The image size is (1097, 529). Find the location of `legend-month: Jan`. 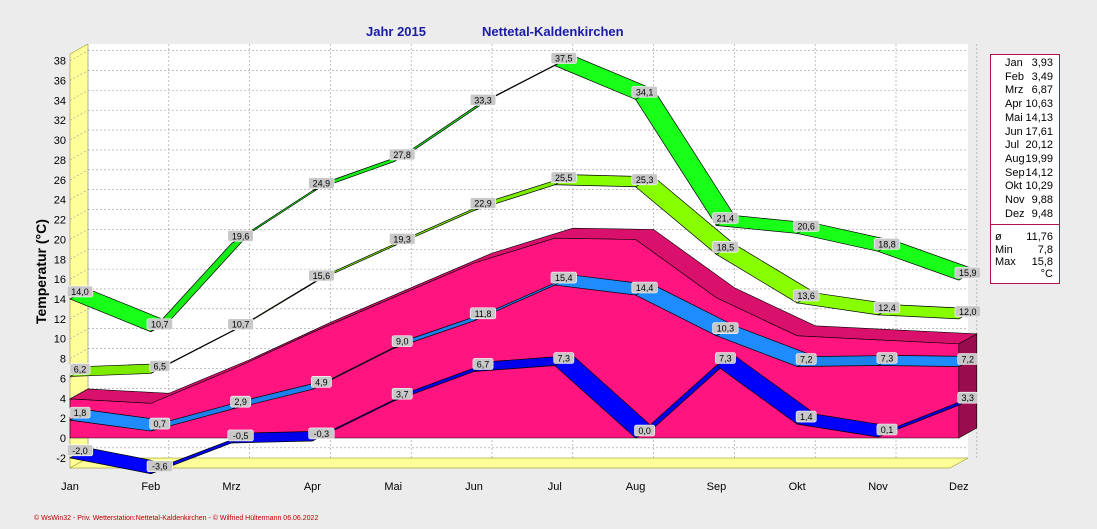

legend-month: Jan is located at coordinates (1014, 63).